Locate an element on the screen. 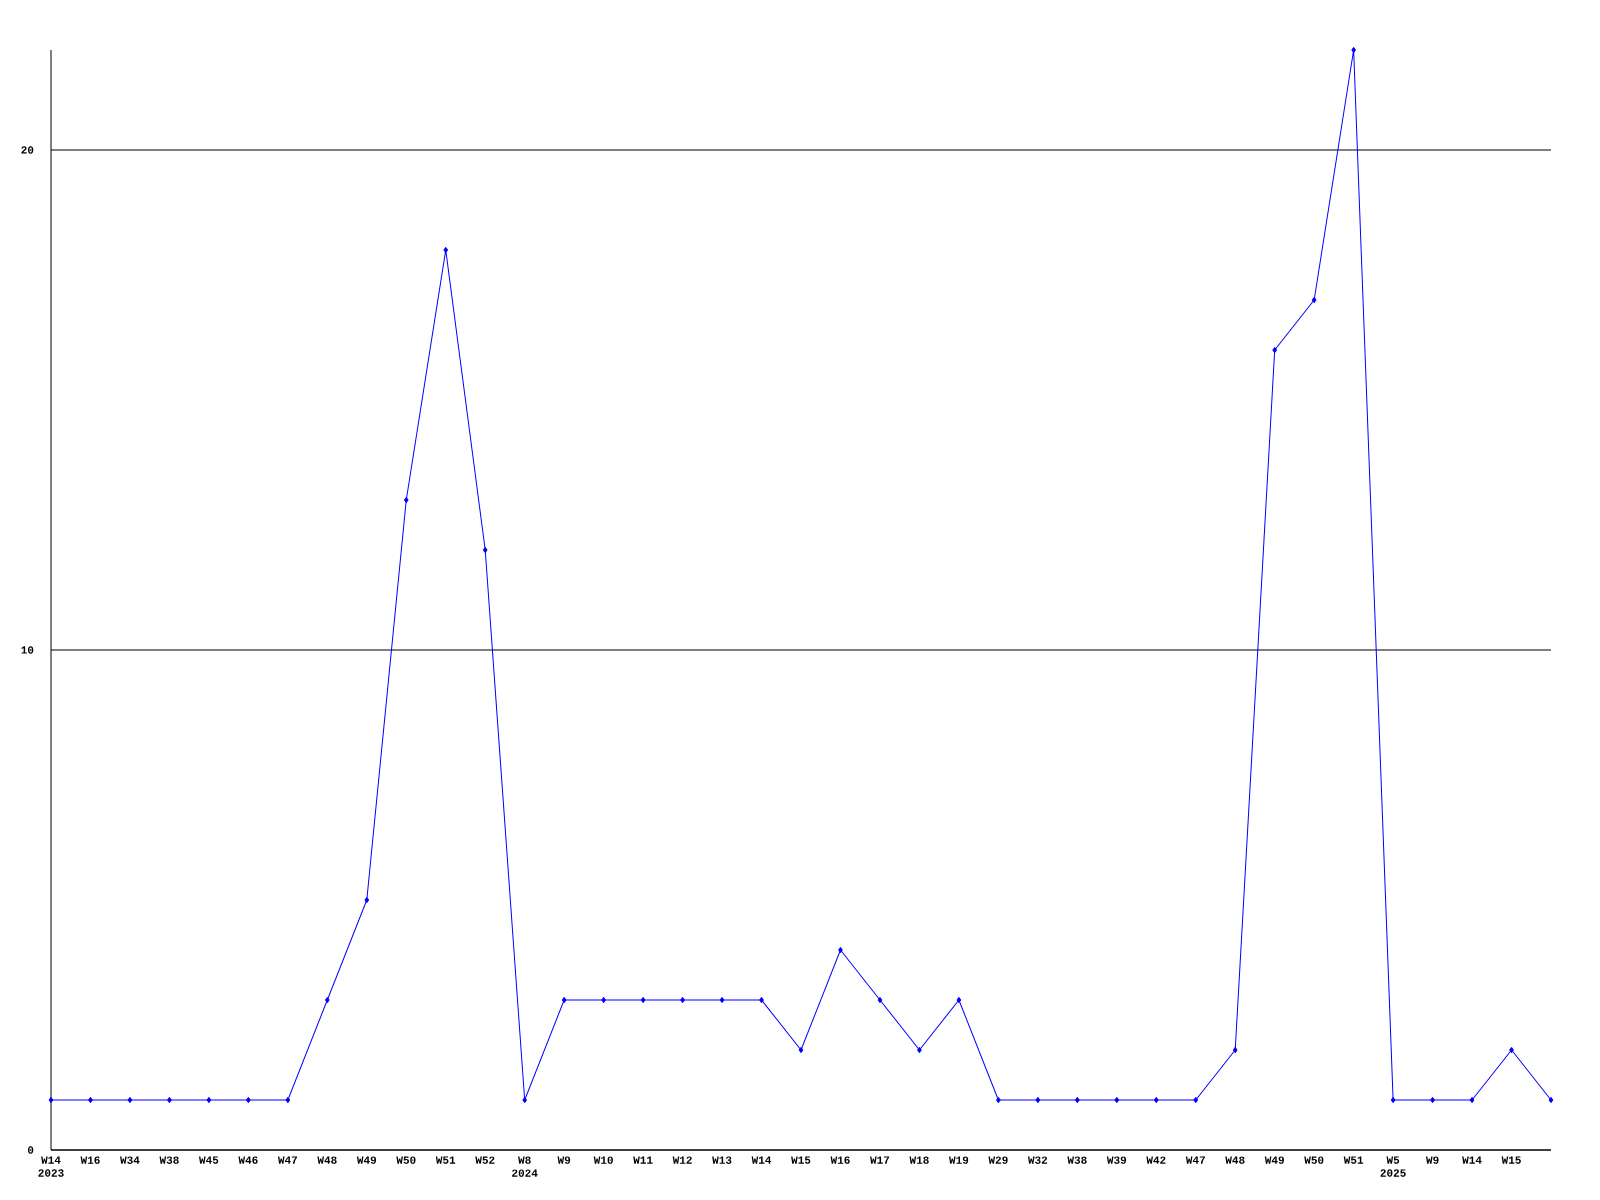 This screenshot has width=1600, height=1200. y-tick-label: 0 is located at coordinates (30, 1150).